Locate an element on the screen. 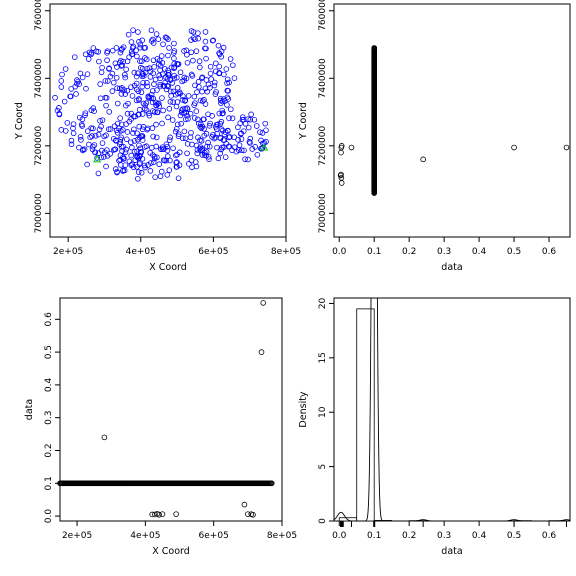 The height and width of the screenshot is (576, 576). y-axis-label: data is located at coordinates (29, 409).